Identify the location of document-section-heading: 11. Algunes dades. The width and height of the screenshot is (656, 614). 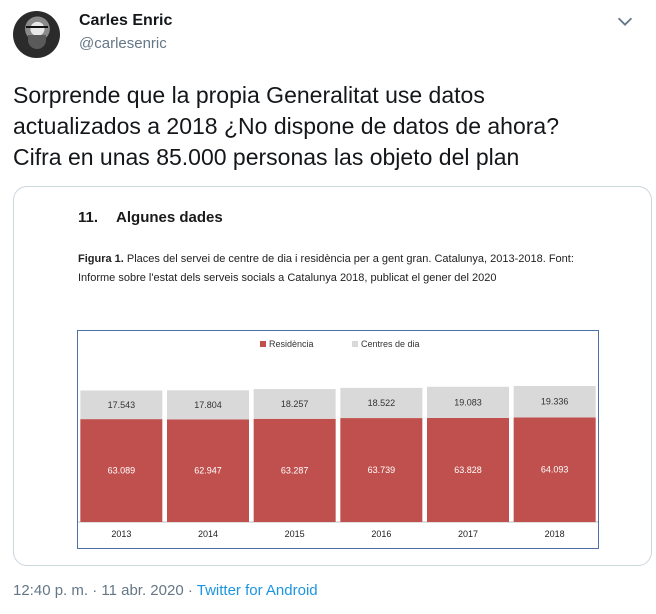
(150, 217).